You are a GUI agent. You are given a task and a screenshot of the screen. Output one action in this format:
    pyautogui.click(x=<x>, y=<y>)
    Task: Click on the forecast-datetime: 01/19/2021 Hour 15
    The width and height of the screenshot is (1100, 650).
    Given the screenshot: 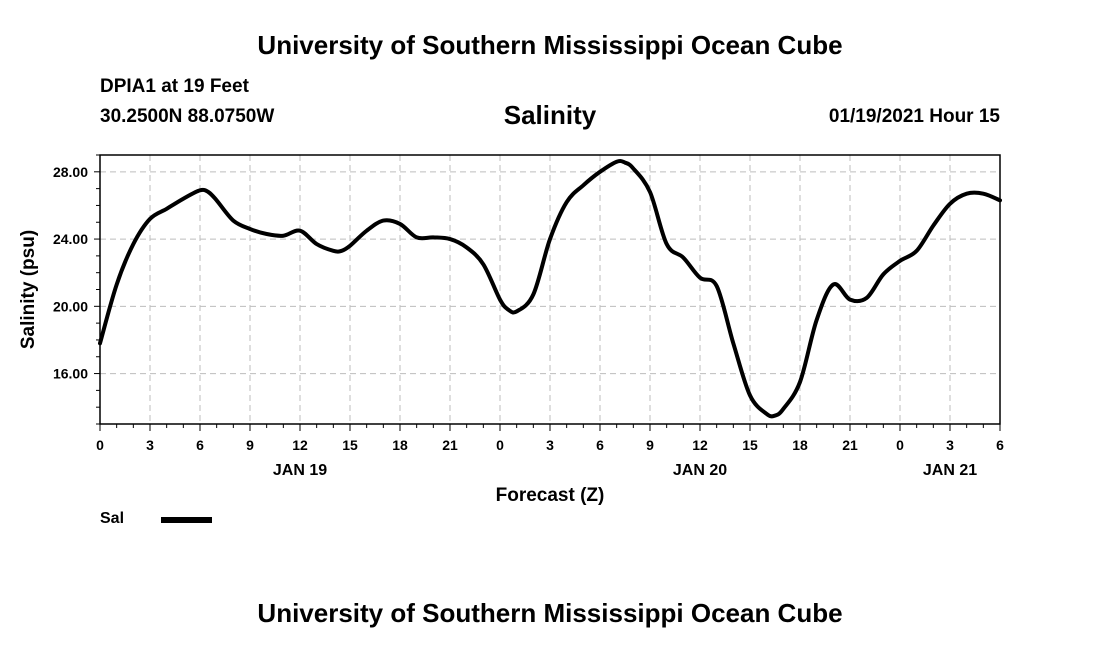 What is the action you would take?
    pyautogui.click(x=914, y=116)
    